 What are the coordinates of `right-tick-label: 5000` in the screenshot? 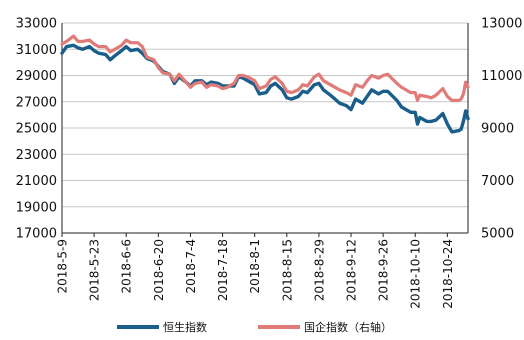 It's located at (497, 234).